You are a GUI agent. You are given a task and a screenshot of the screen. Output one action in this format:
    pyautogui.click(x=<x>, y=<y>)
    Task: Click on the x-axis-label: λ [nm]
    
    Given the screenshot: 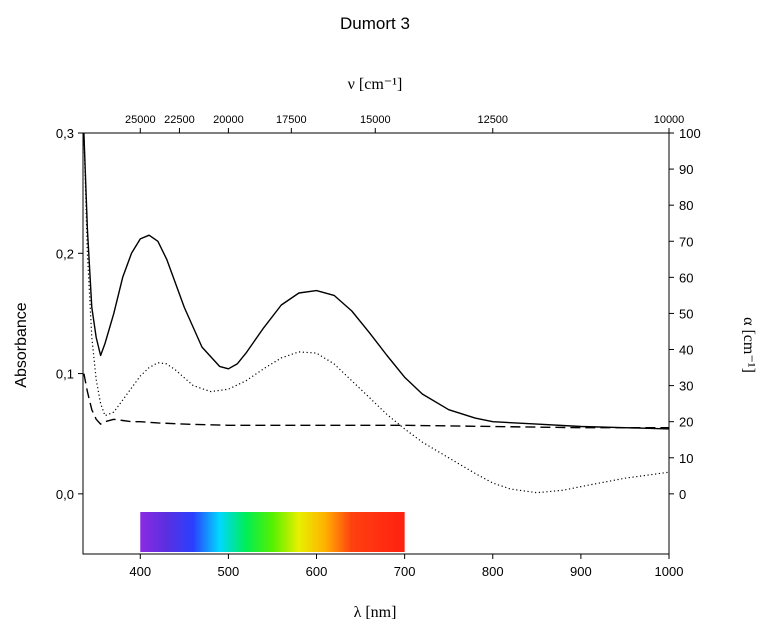 What is the action you would take?
    pyautogui.click(x=375, y=612)
    